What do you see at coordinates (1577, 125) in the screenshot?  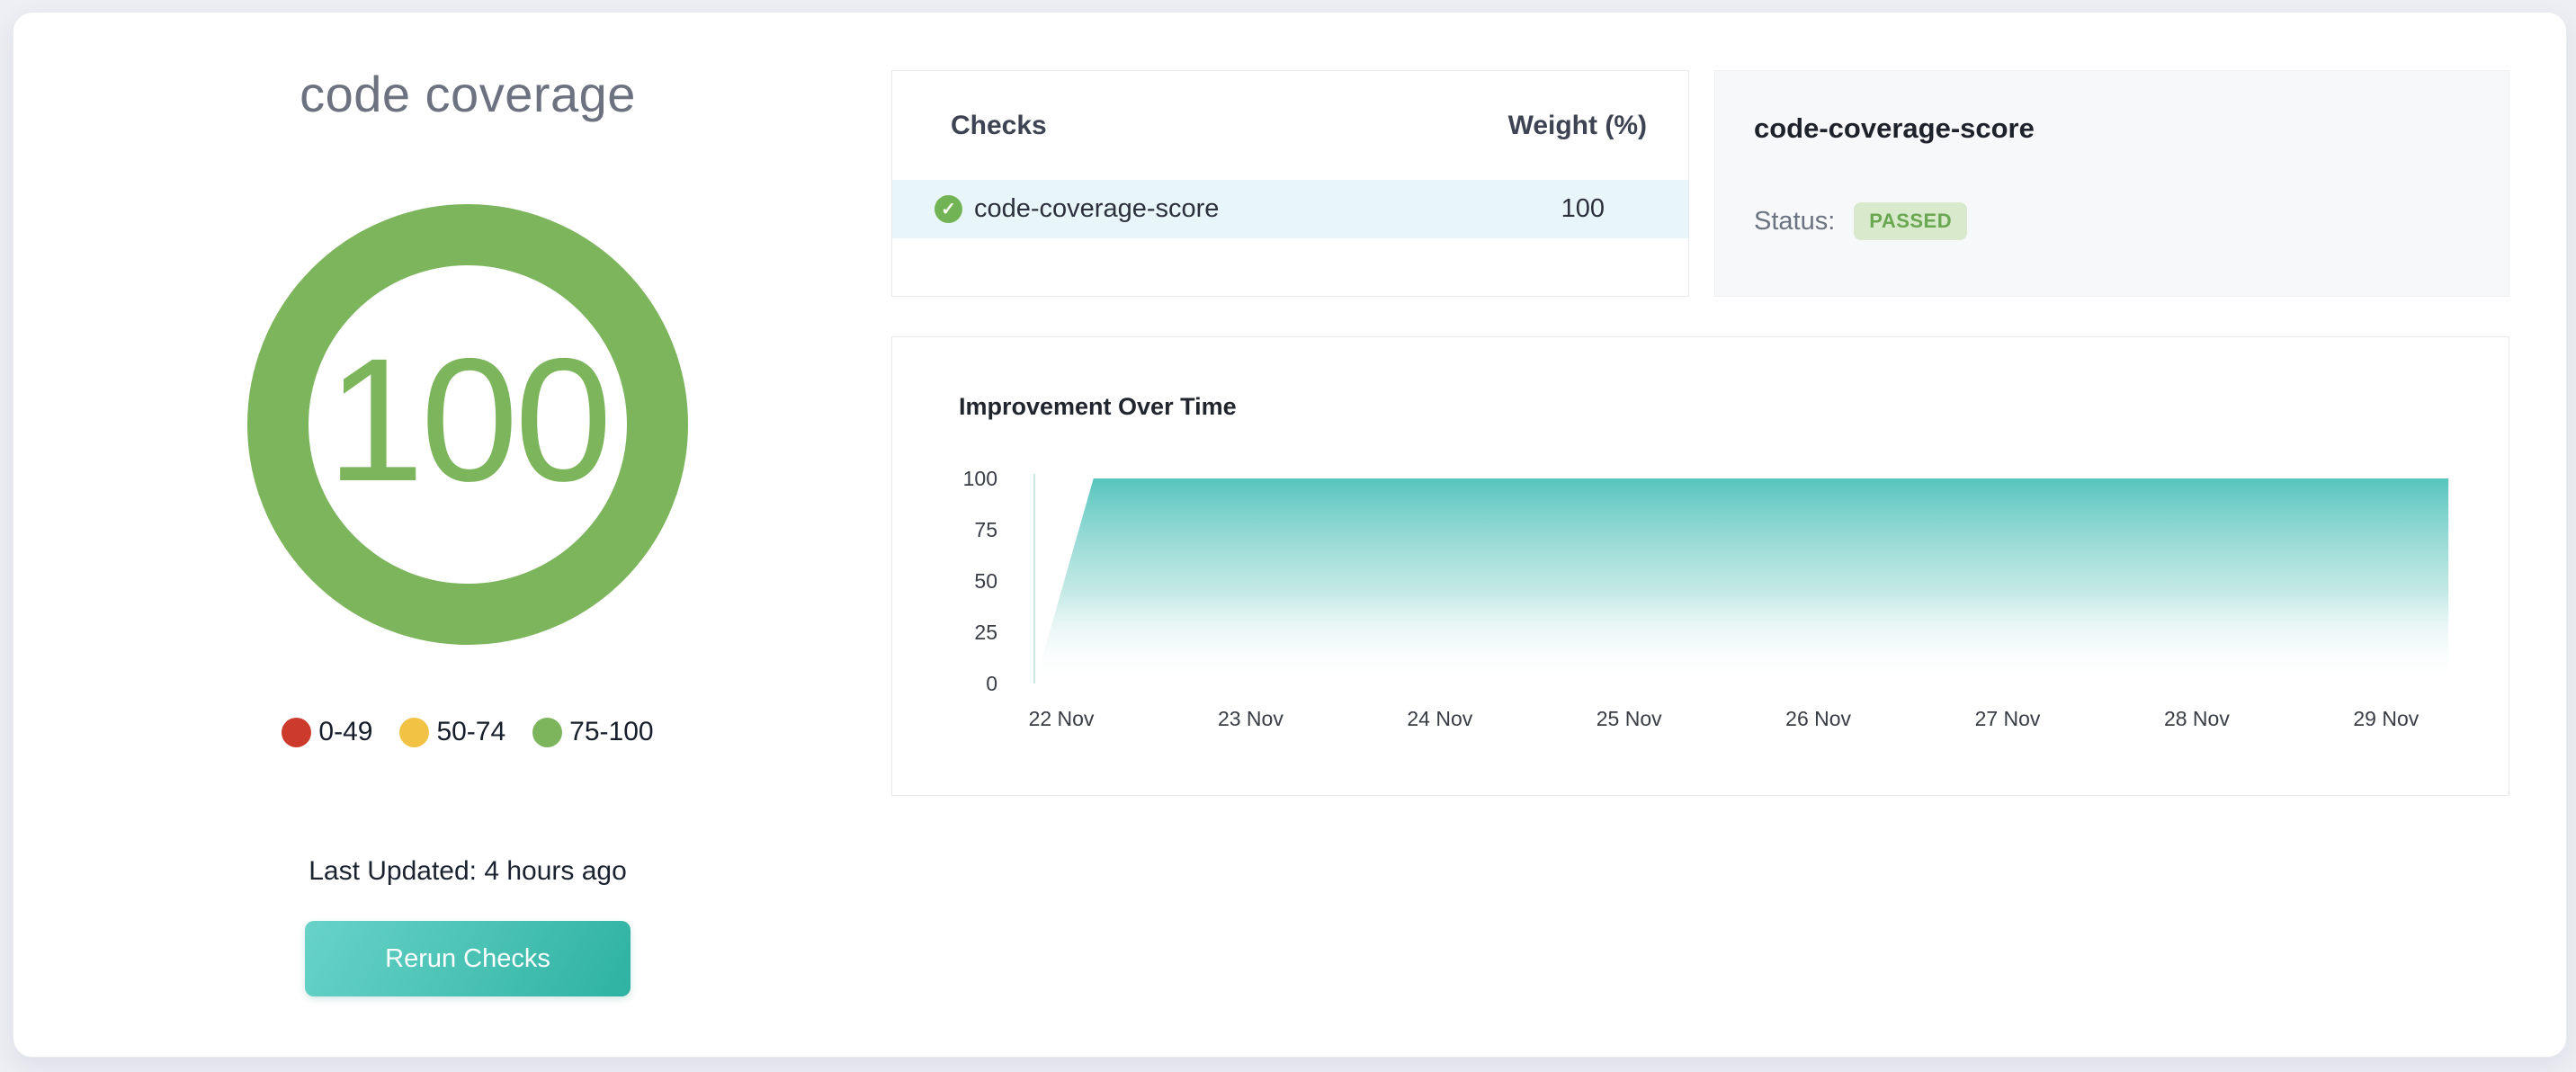 I see `weight-column-header: Weight (%)` at bounding box center [1577, 125].